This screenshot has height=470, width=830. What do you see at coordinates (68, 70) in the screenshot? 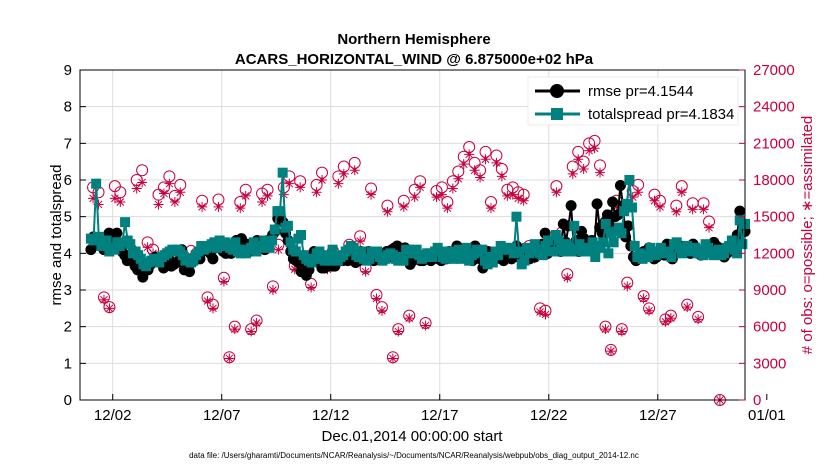
I see `y-tick-label: 9` at bounding box center [68, 70].